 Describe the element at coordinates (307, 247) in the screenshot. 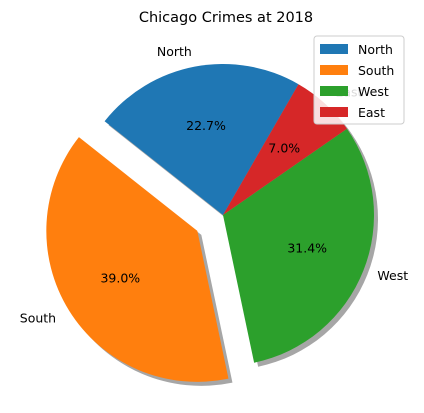

I see `percent-label-west: 31.4%` at that location.